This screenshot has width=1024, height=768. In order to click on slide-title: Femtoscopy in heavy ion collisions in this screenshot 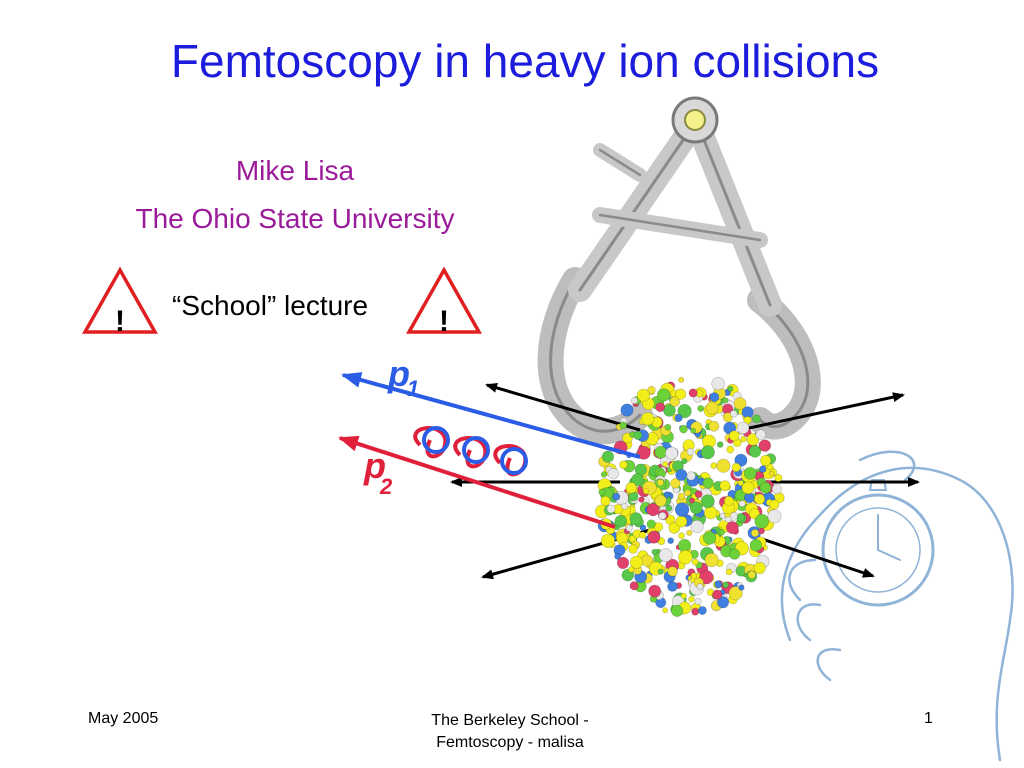, I will do `click(525, 61)`.